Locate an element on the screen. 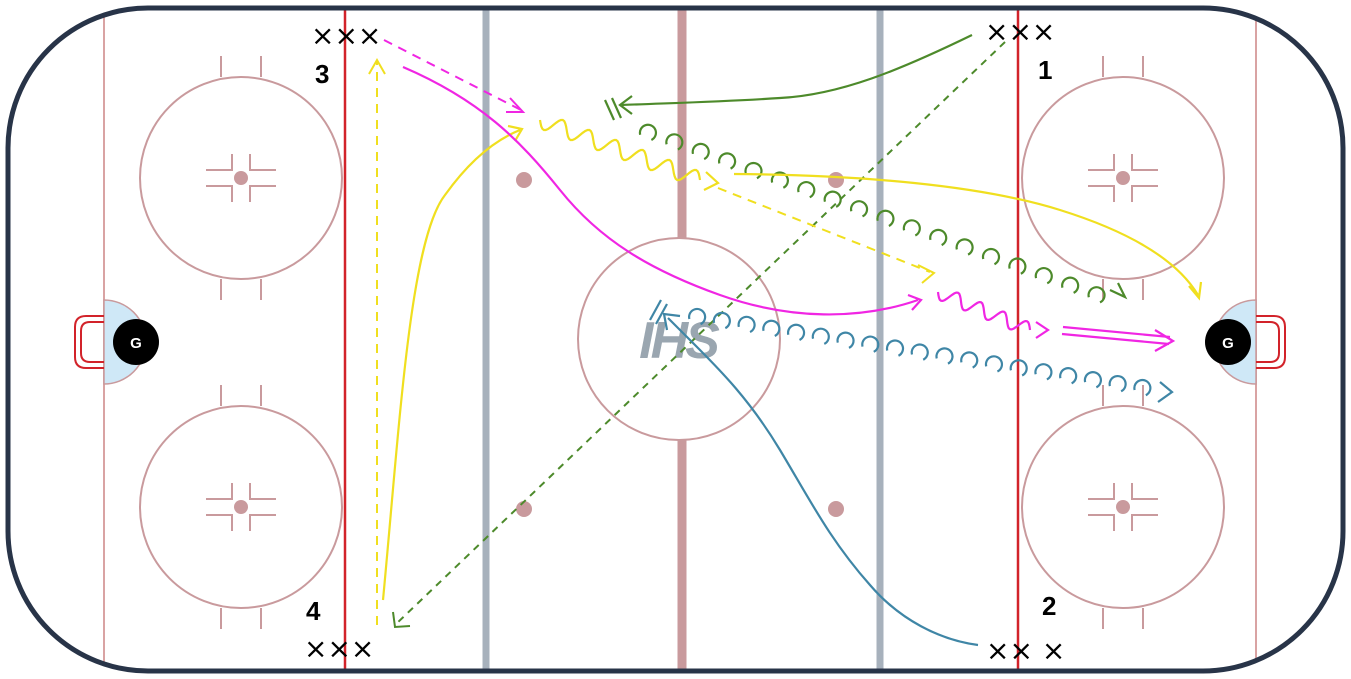 The image size is (1351, 679). goalie-right-label: G is located at coordinates (1228, 343).